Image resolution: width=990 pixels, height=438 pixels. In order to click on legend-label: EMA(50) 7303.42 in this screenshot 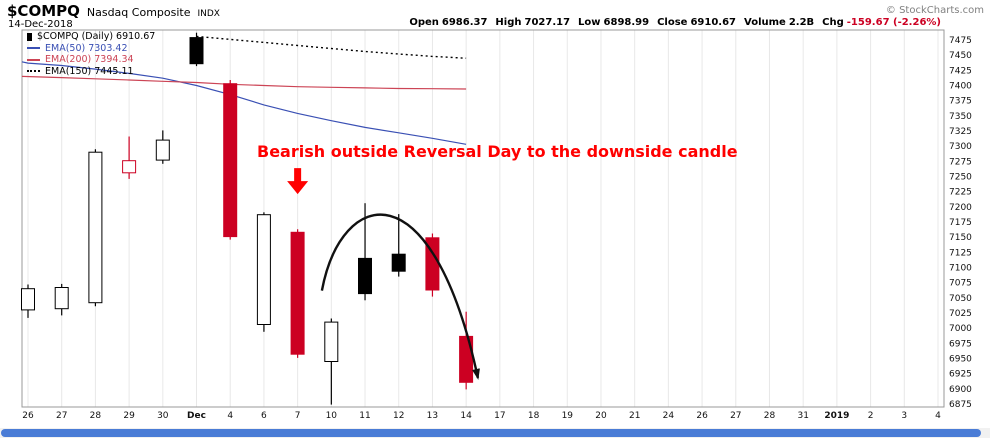, I will do `click(86, 48)`.